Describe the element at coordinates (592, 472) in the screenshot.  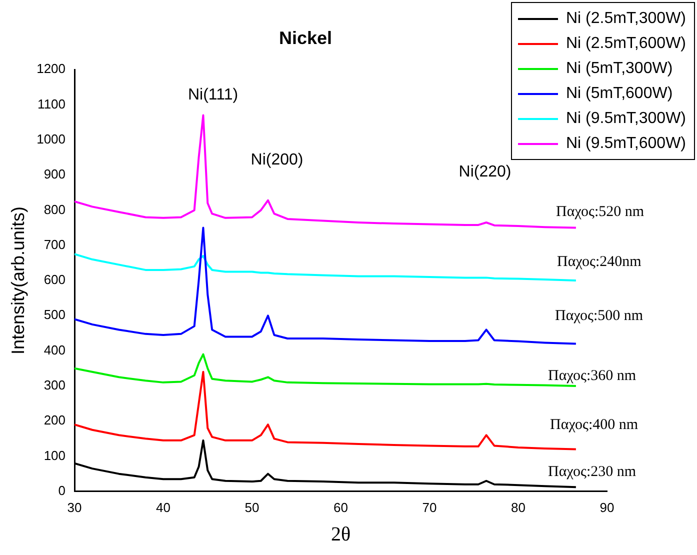
I see `annotation: Παχος:230 nm` at that location.